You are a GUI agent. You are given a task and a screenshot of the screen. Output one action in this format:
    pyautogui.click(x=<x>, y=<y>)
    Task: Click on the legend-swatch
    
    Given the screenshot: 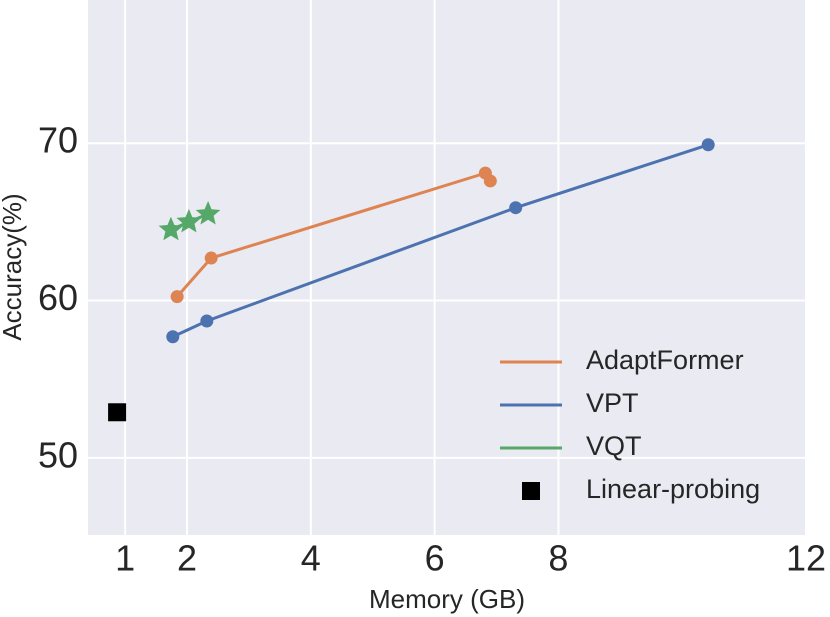 What is the action you would take?
    pyautogui.click(x=531, y=491)
    